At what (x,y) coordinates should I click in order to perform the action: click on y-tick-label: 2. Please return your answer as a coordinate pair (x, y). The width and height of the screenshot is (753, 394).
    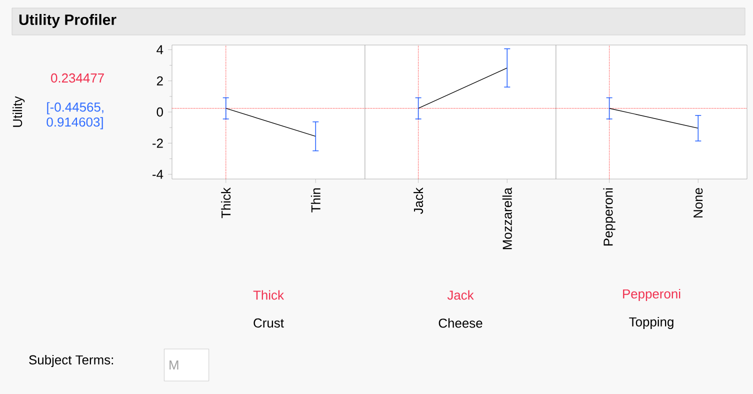
    Looking at the image, I should click on (159, 81).